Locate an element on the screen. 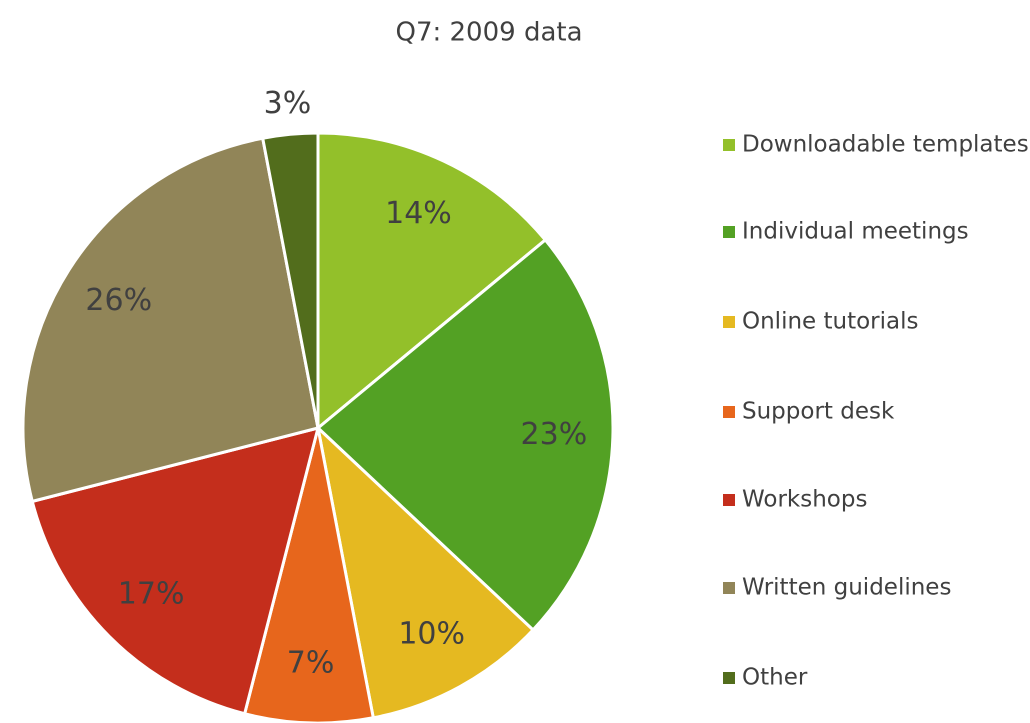 The image size is (1030, 723). data-label: 3% is located at coordinates (288, 103).